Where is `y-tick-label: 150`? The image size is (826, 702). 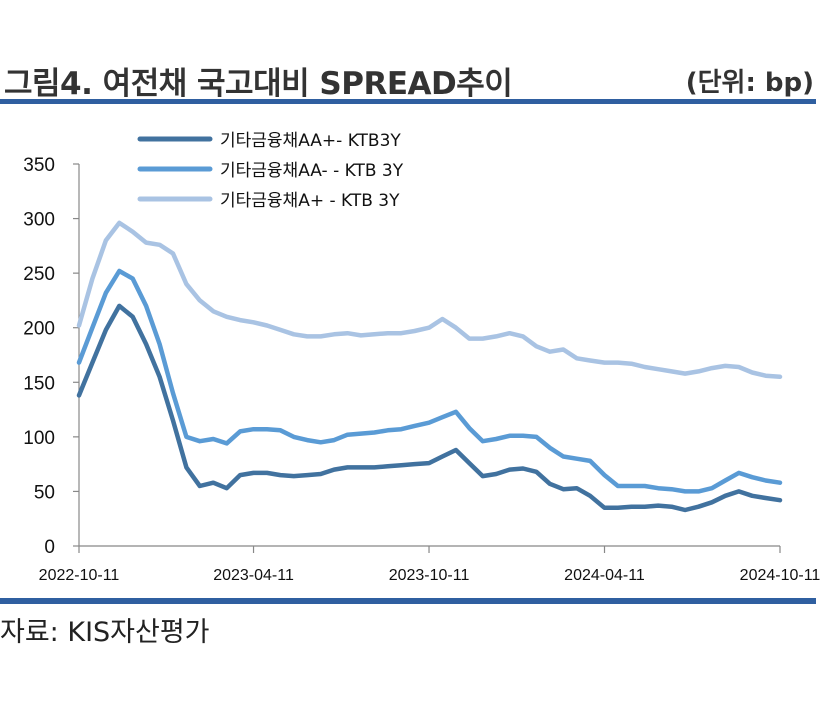 y-tick-label: 150 is located at coordinates (39, 383).